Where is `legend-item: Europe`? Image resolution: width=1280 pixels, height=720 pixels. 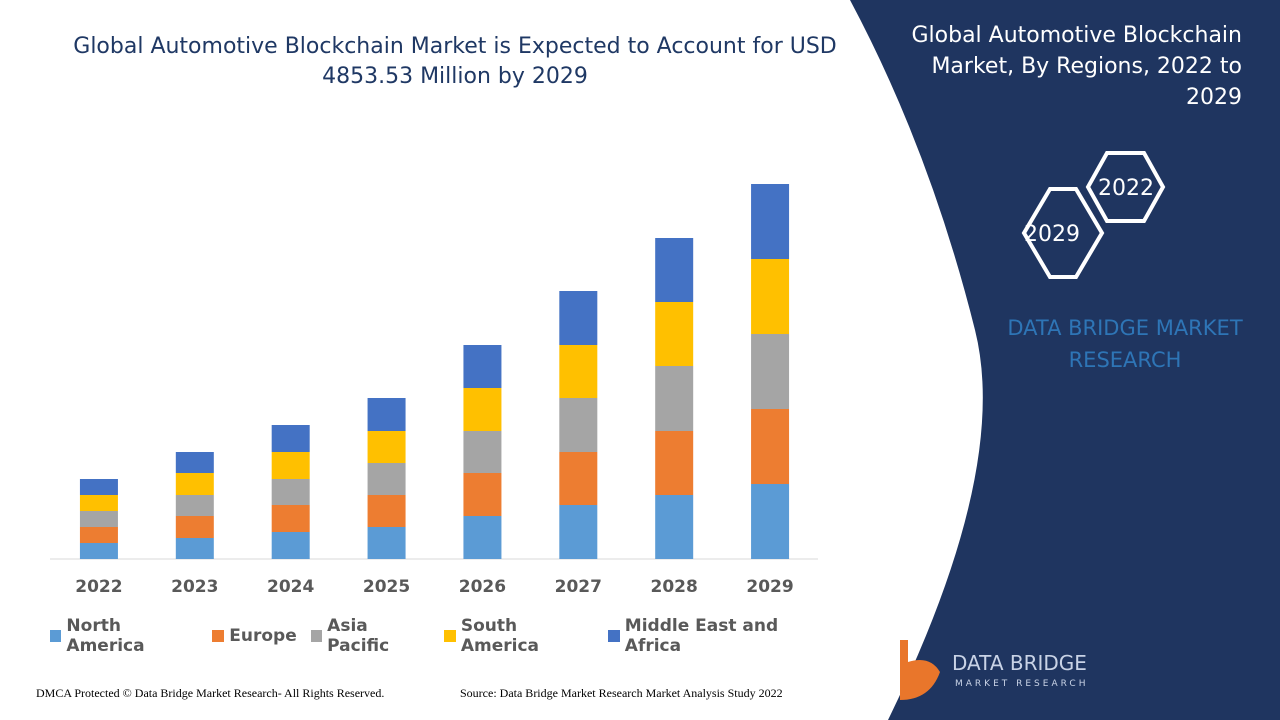
legend-item: Europe is located at coordinates (254, 636).